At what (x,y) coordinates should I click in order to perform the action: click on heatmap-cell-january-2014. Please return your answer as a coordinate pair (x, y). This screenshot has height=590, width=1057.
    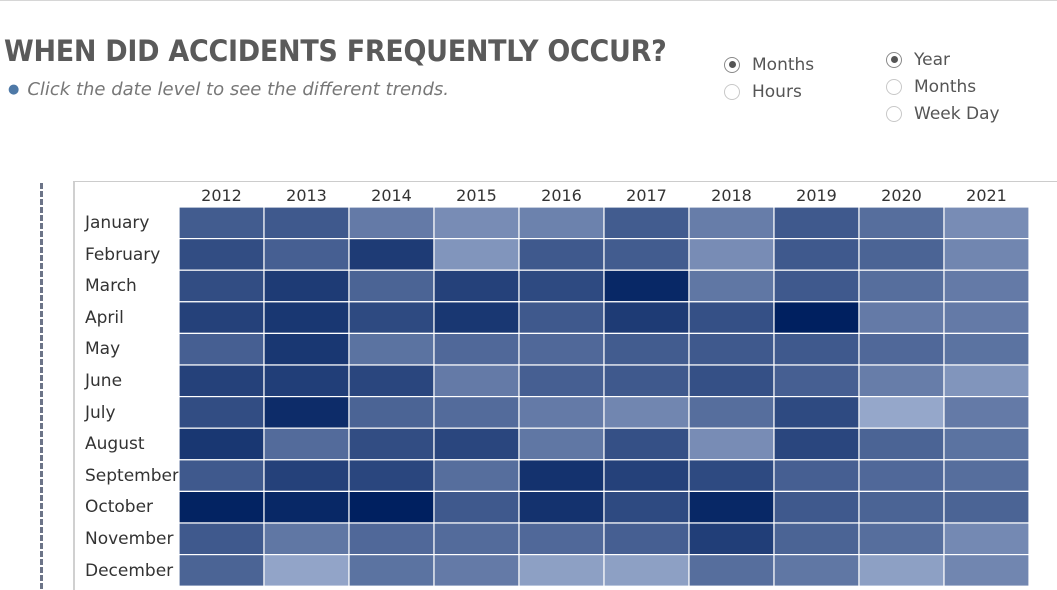
    Looking at the image, I should click on (391, 223).